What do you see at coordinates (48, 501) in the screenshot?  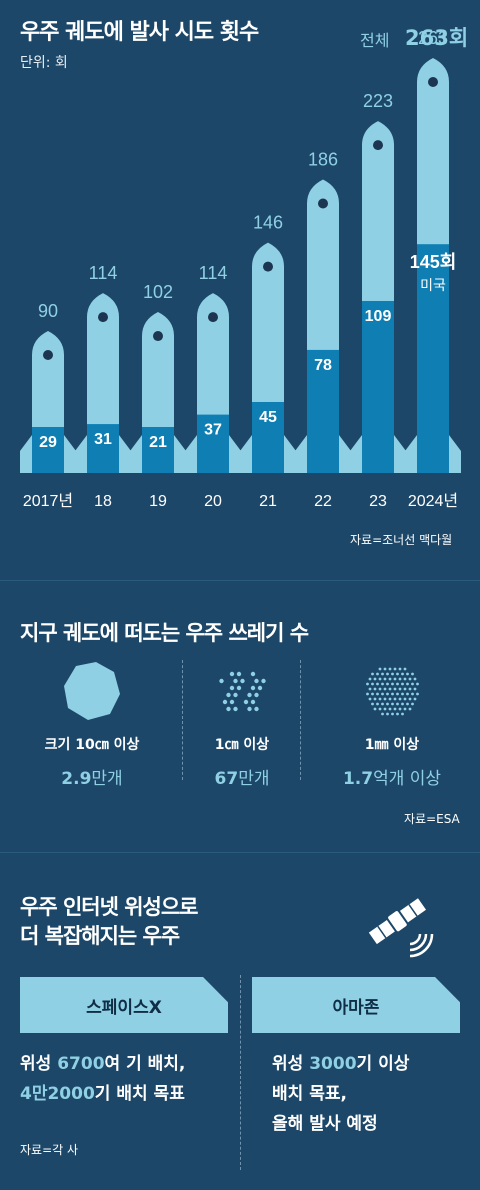 I see `category-label: 2017년` at bounding box center [48, 501].